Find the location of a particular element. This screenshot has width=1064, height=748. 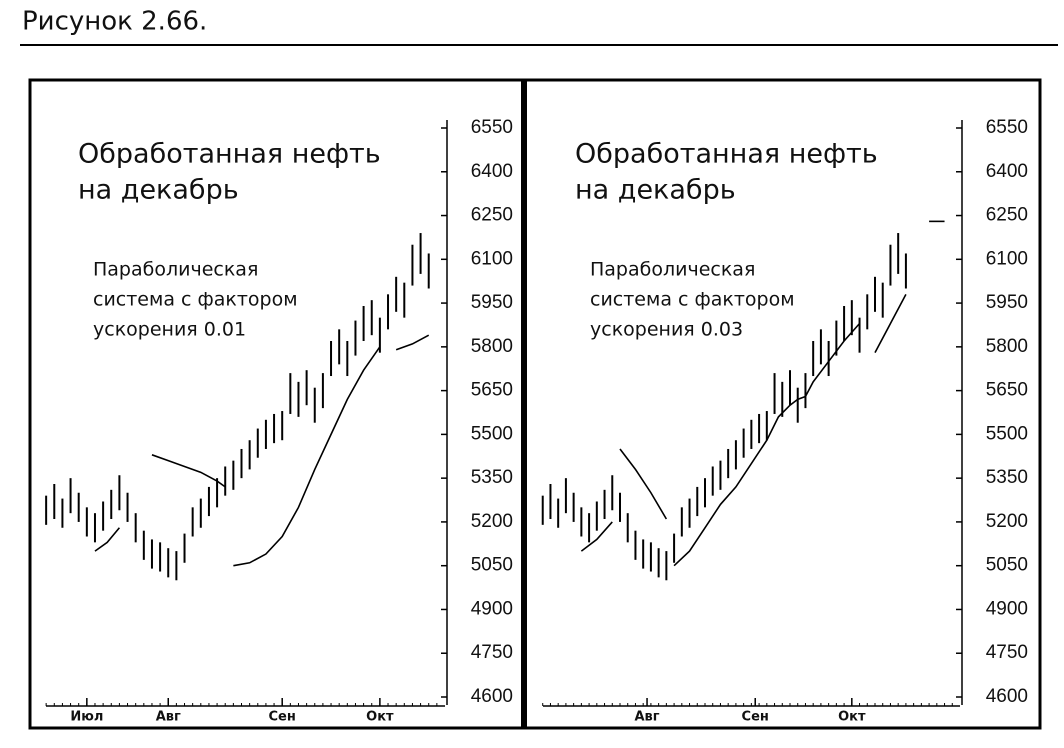

annotation: ускорения 0.01 is located at coordinates (169, 330).